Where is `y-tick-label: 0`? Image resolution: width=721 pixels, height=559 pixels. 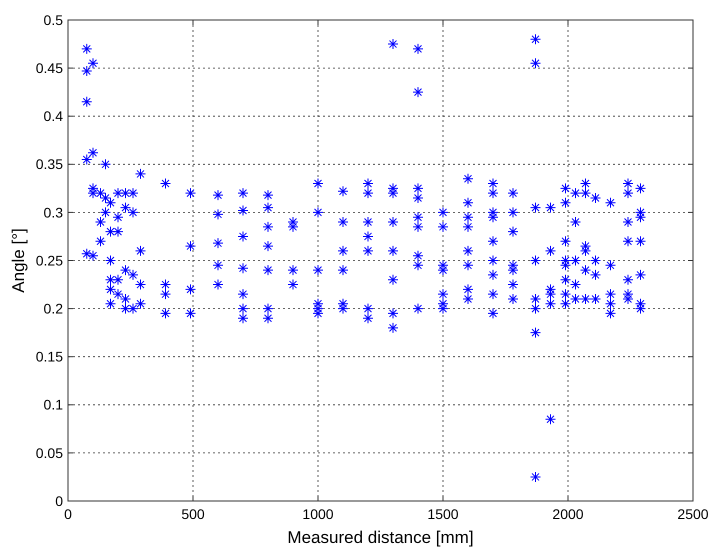
y-tick-label: 0 is located at coordinates (59, 500).